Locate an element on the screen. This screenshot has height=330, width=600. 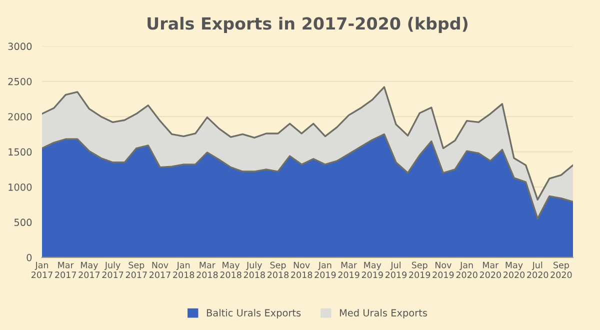
x-tick-label: May 2020 is located at coordinates (514, 270).